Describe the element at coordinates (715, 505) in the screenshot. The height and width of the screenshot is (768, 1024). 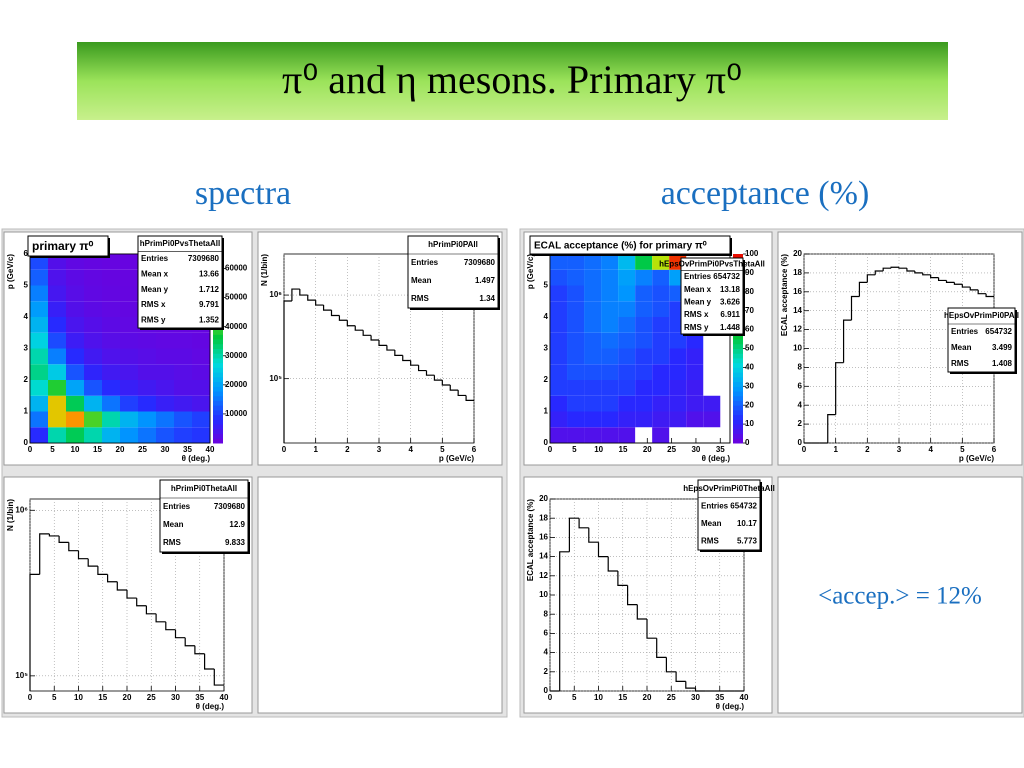
I see `stats-label: Entries` at that location.